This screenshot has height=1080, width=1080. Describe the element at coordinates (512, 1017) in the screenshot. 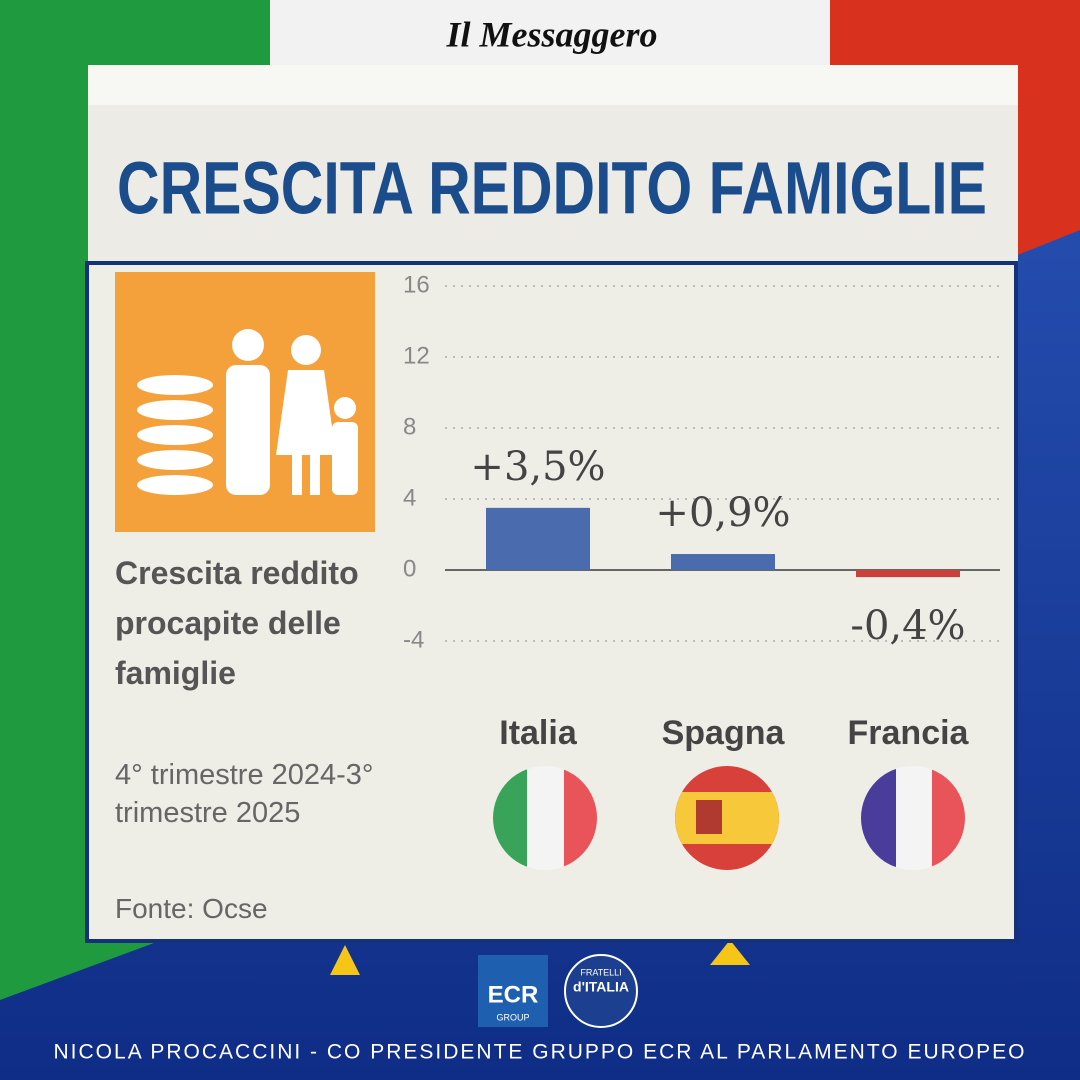

I see `ecr-sub: GROUP` at that location.